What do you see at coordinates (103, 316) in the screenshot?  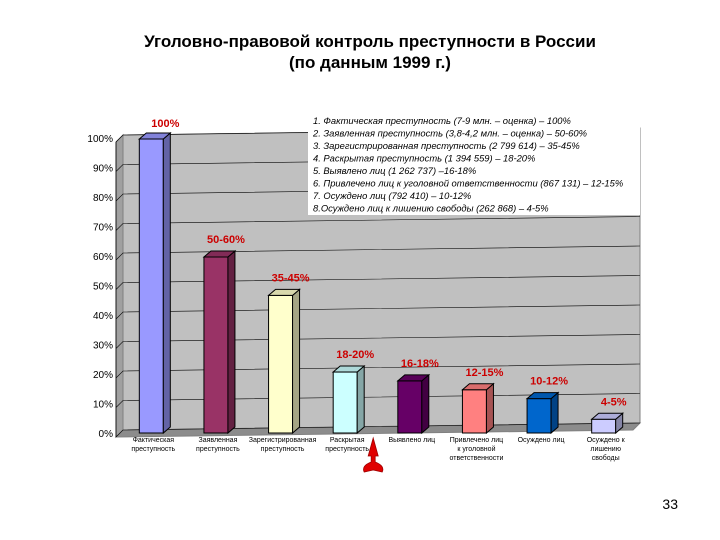 I see `y-tick-label: 40%` at bounding box center [103, 316].